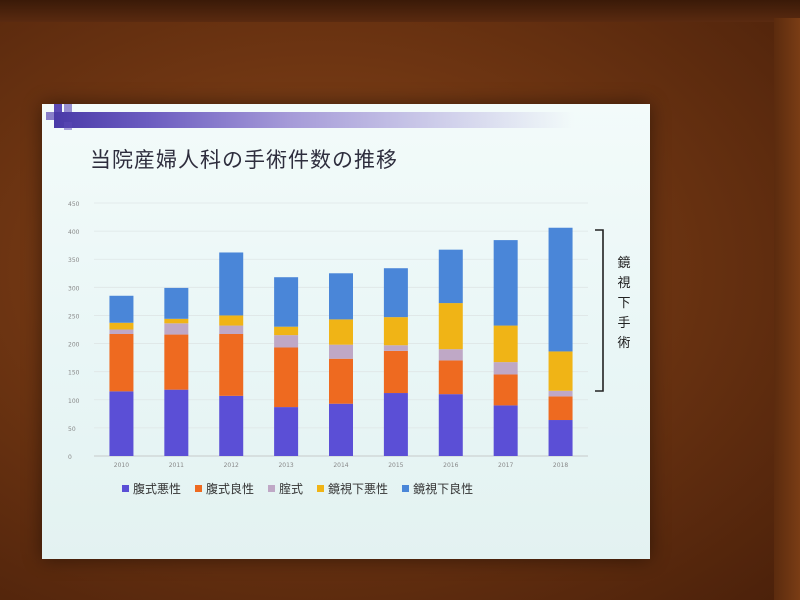 Image resolution: width=800 pixels, height=600 pixels. Describe the element at coordinates (74, 345) in the screenshot. I see `y-tick-label: 200` at that location.